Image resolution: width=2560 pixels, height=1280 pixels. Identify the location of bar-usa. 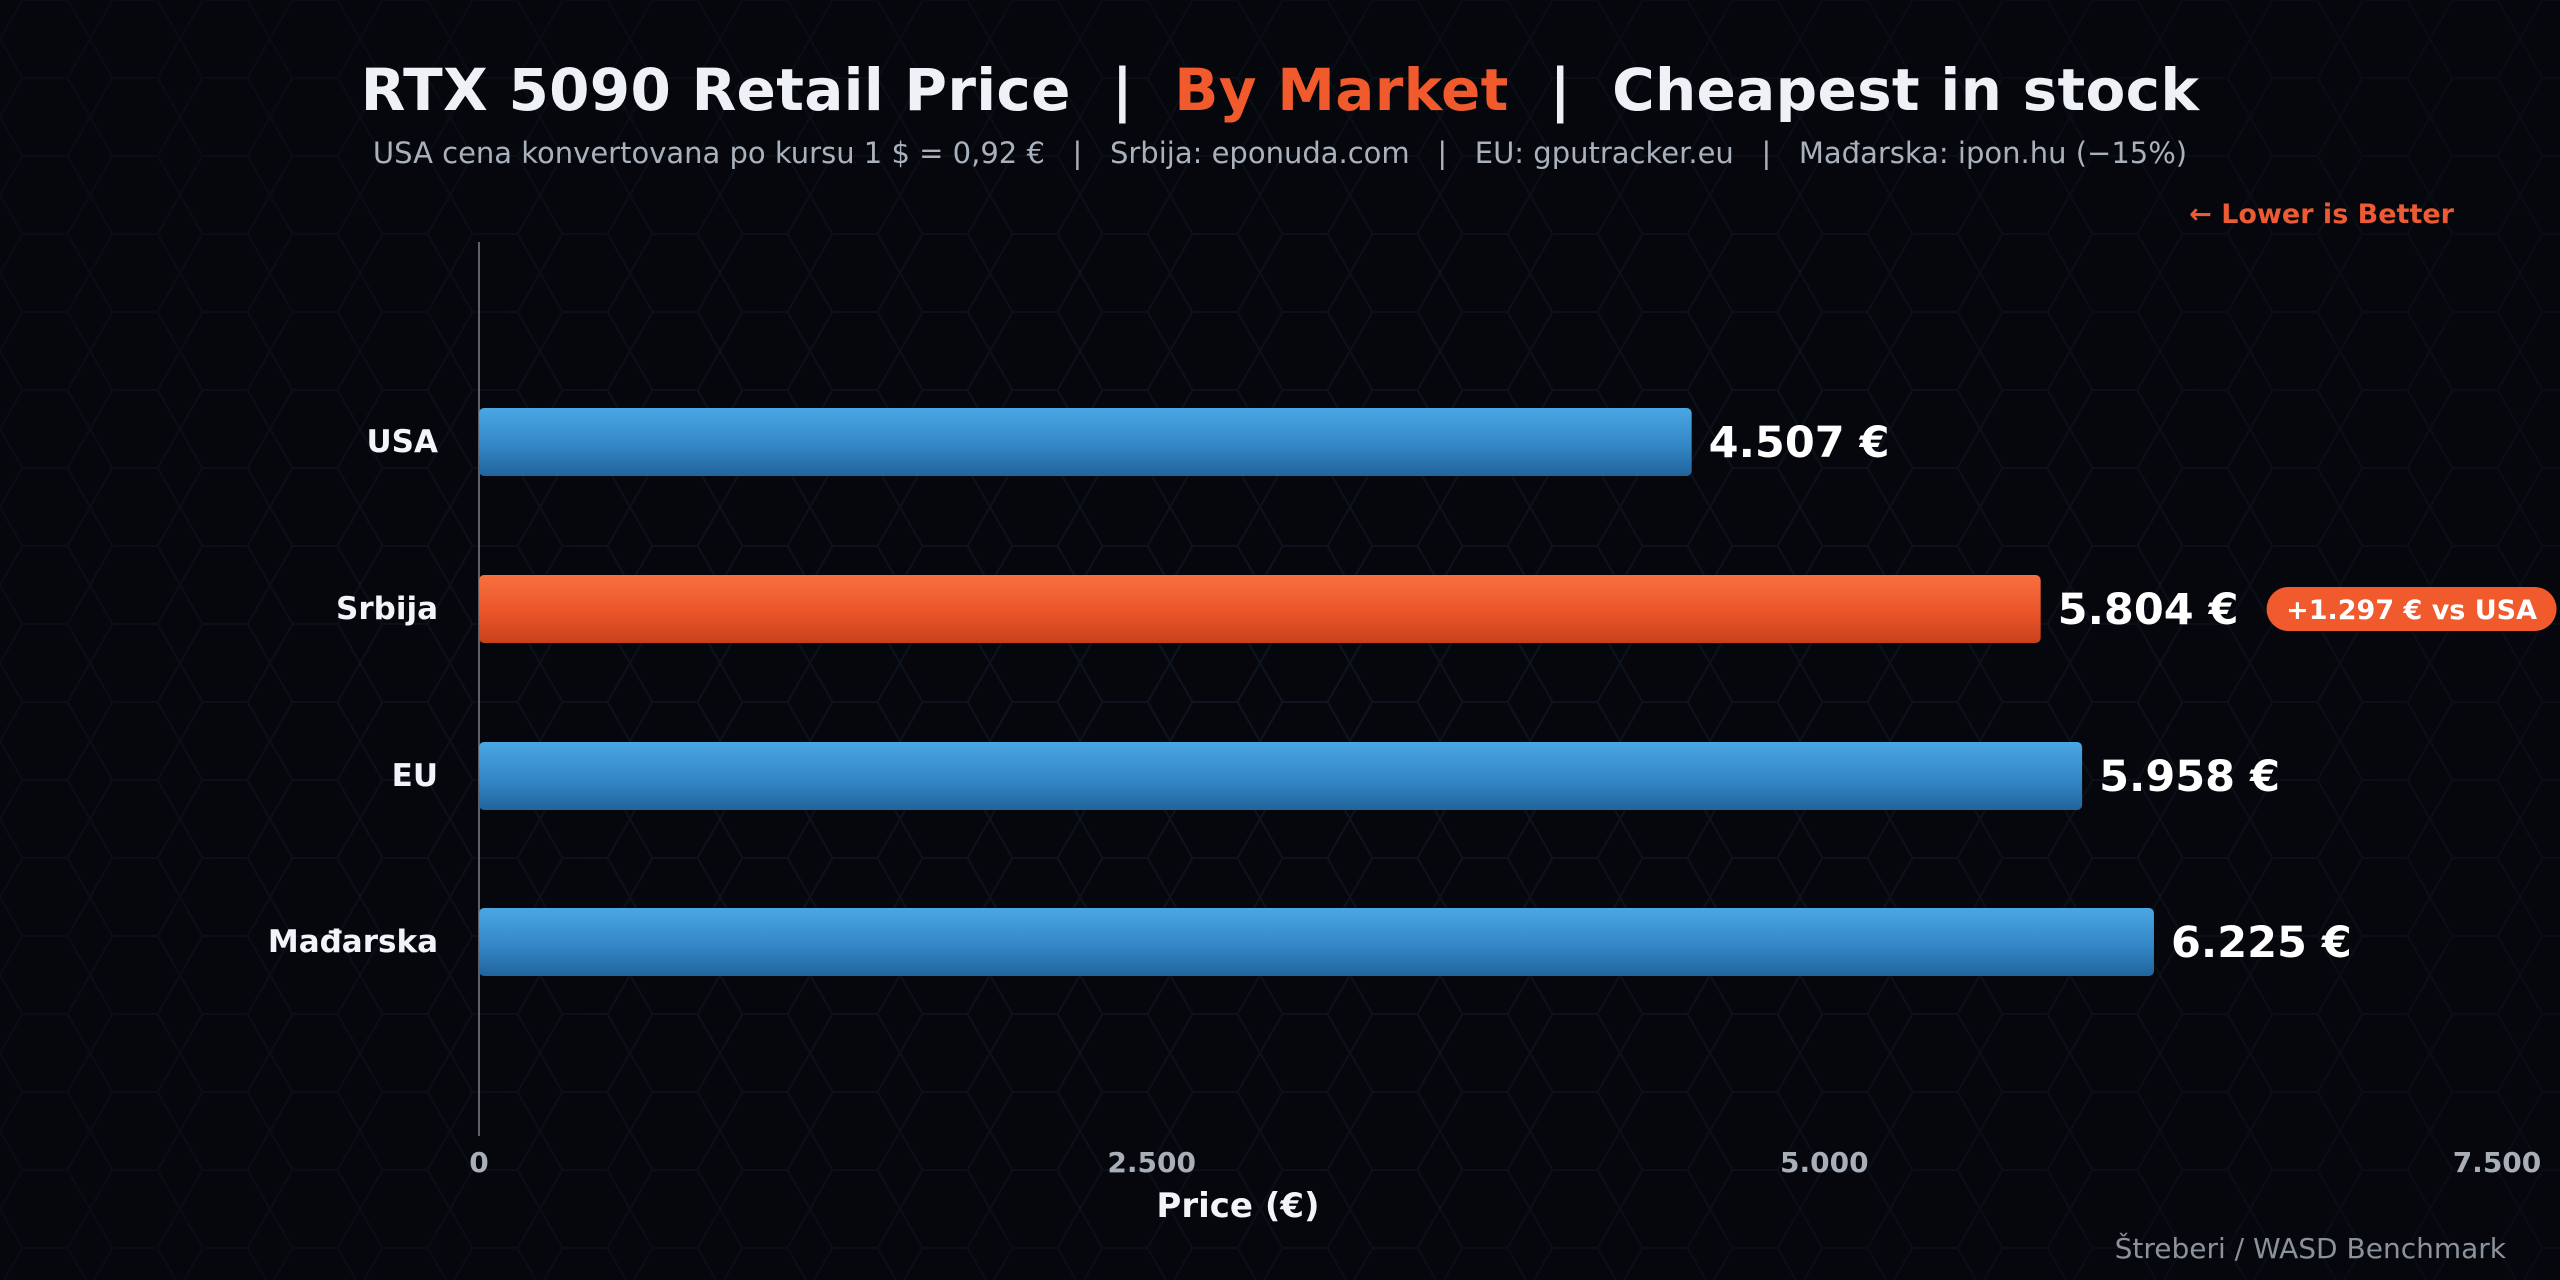
(1085, 442).